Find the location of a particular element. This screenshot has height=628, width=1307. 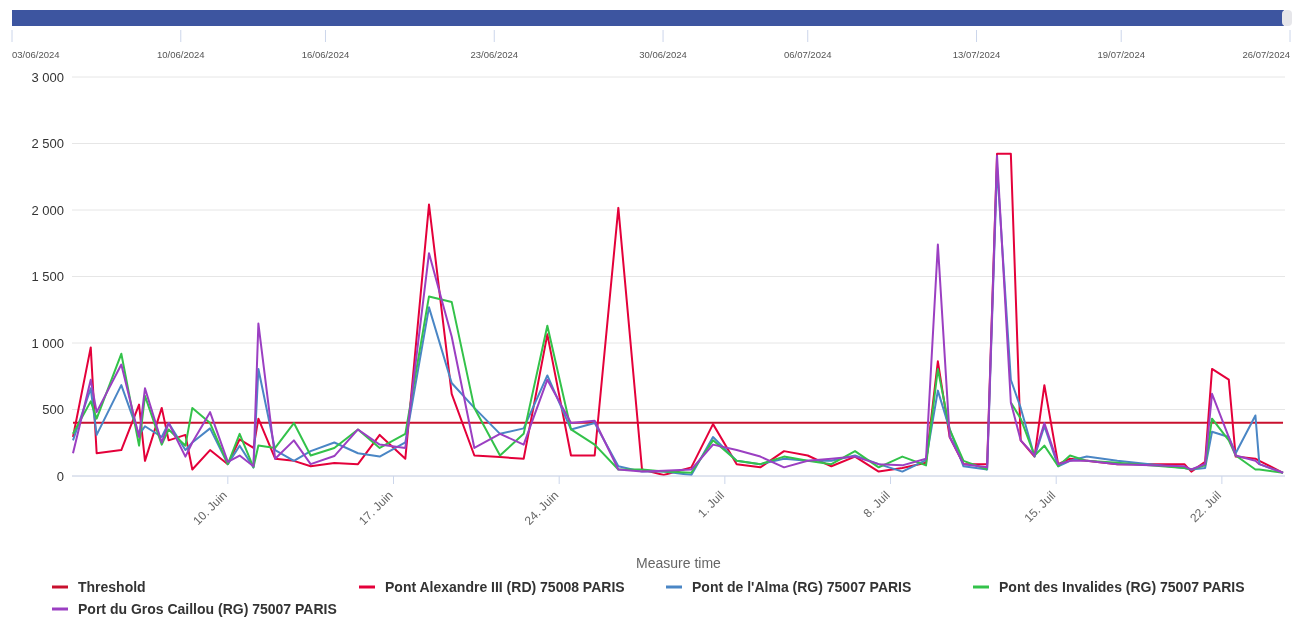

x2-tick-label: 23/06/2024 is located at coordinates (494, 54).